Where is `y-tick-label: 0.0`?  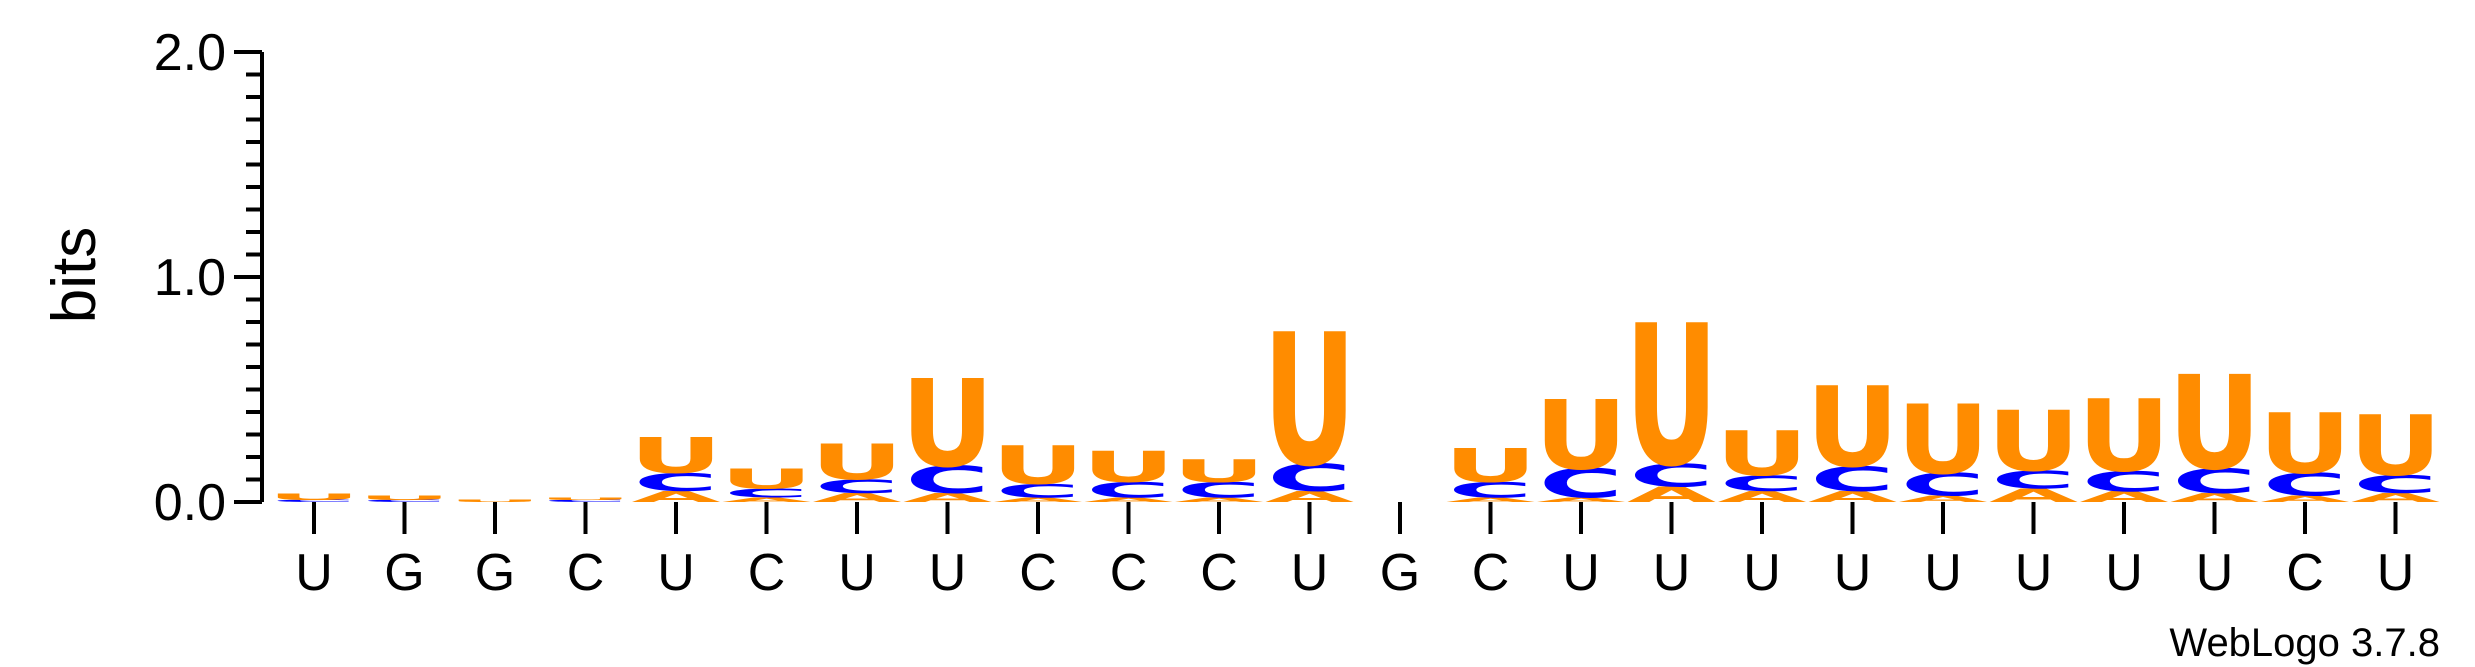
y-tick-label: 0.0 is located at coordinates (190, 503).